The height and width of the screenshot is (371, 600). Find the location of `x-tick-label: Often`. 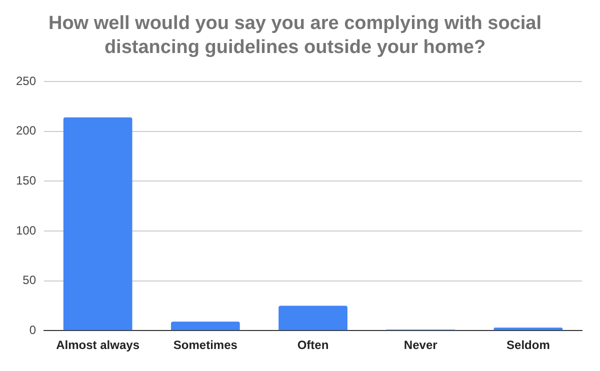

x-tick-label: Often is located at coordinates (313, 345).